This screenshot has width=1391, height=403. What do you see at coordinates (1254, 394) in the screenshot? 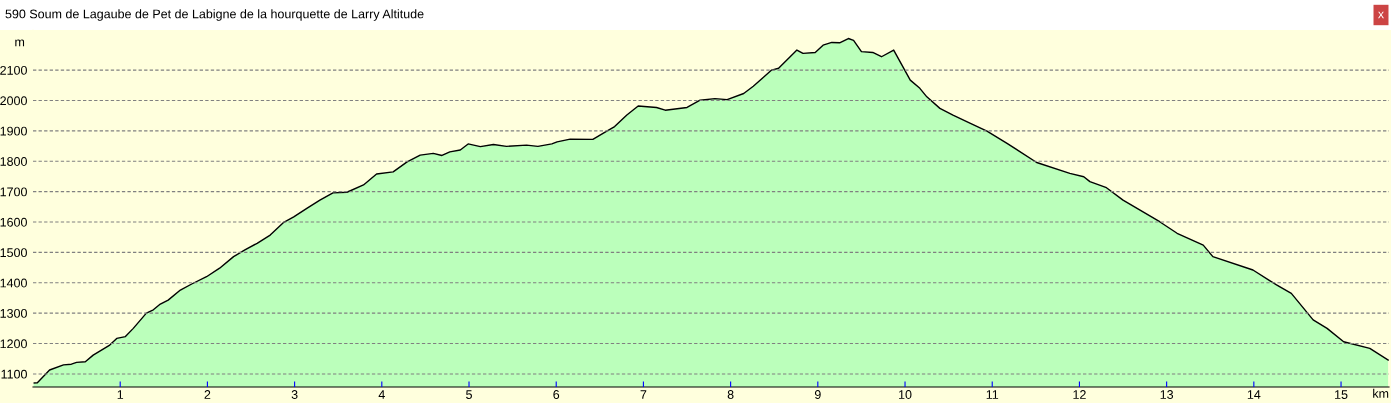
I see `x-tick-label: 14` at bounding box center [1254, 394].